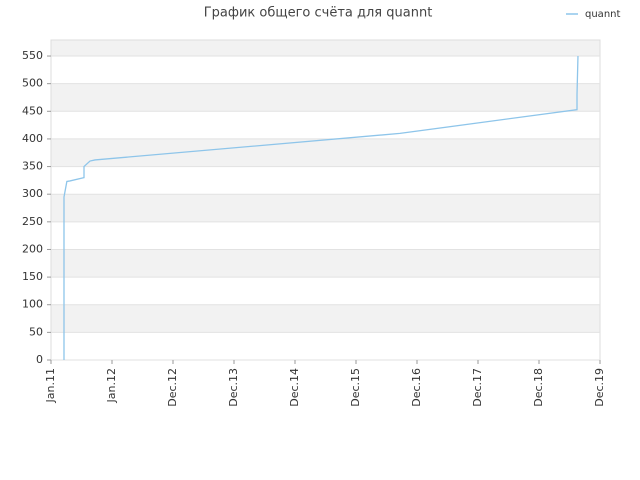 The height and width of the screenshot is (480, 640). I want to click on x-tick-label: Dec.17, so click(477, 387).